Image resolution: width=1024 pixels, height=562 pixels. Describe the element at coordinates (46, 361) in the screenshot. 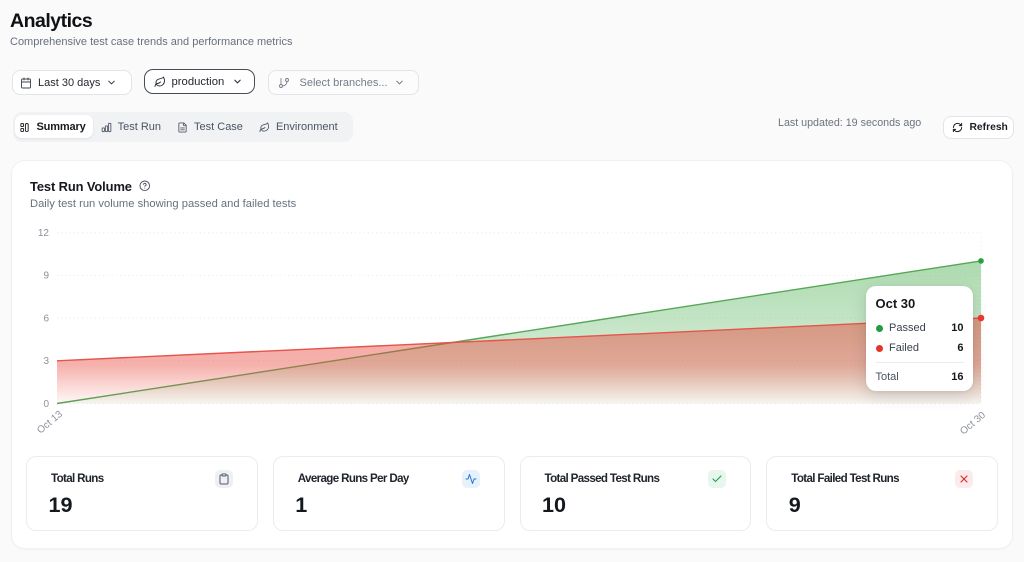

I see `svg-text: 3` at that location.